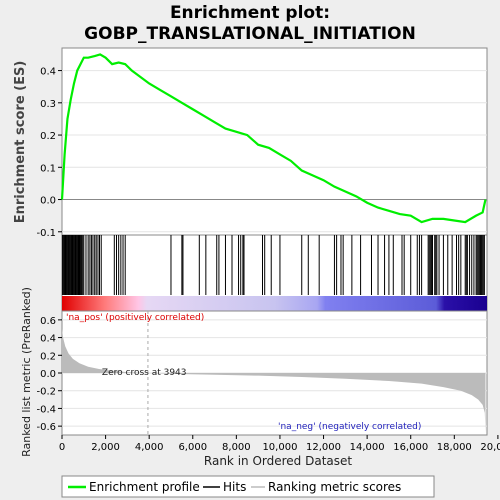 This screenshot has height=500, width=500. Describe the element at coordinates (62, 447) in the screenshot. I see `x-tick-label: 0` at that location.